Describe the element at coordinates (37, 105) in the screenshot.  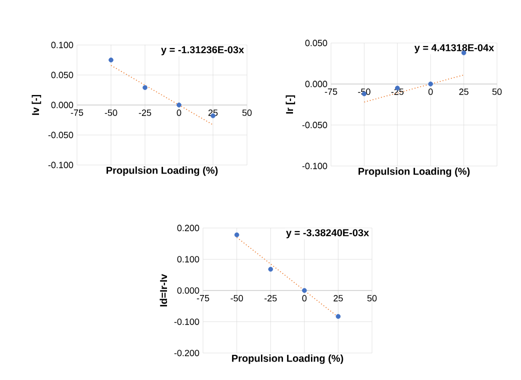
I see `y-axis-title: Iv [-]` at that location.